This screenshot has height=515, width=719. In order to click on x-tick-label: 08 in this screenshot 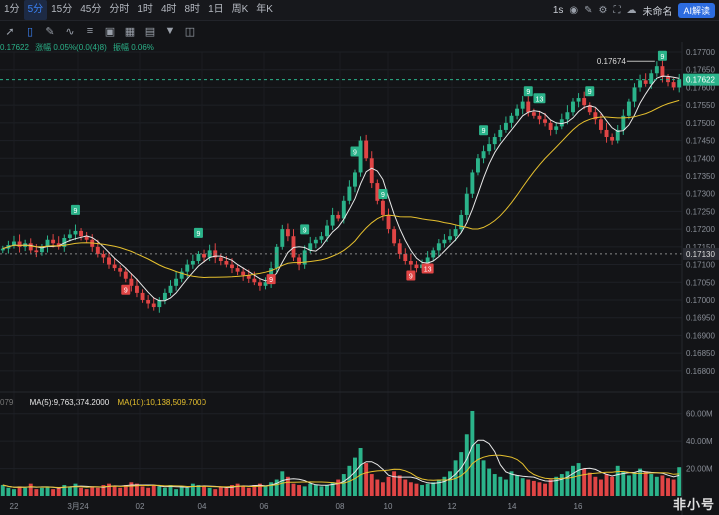, I will do `click(340, 506)`.